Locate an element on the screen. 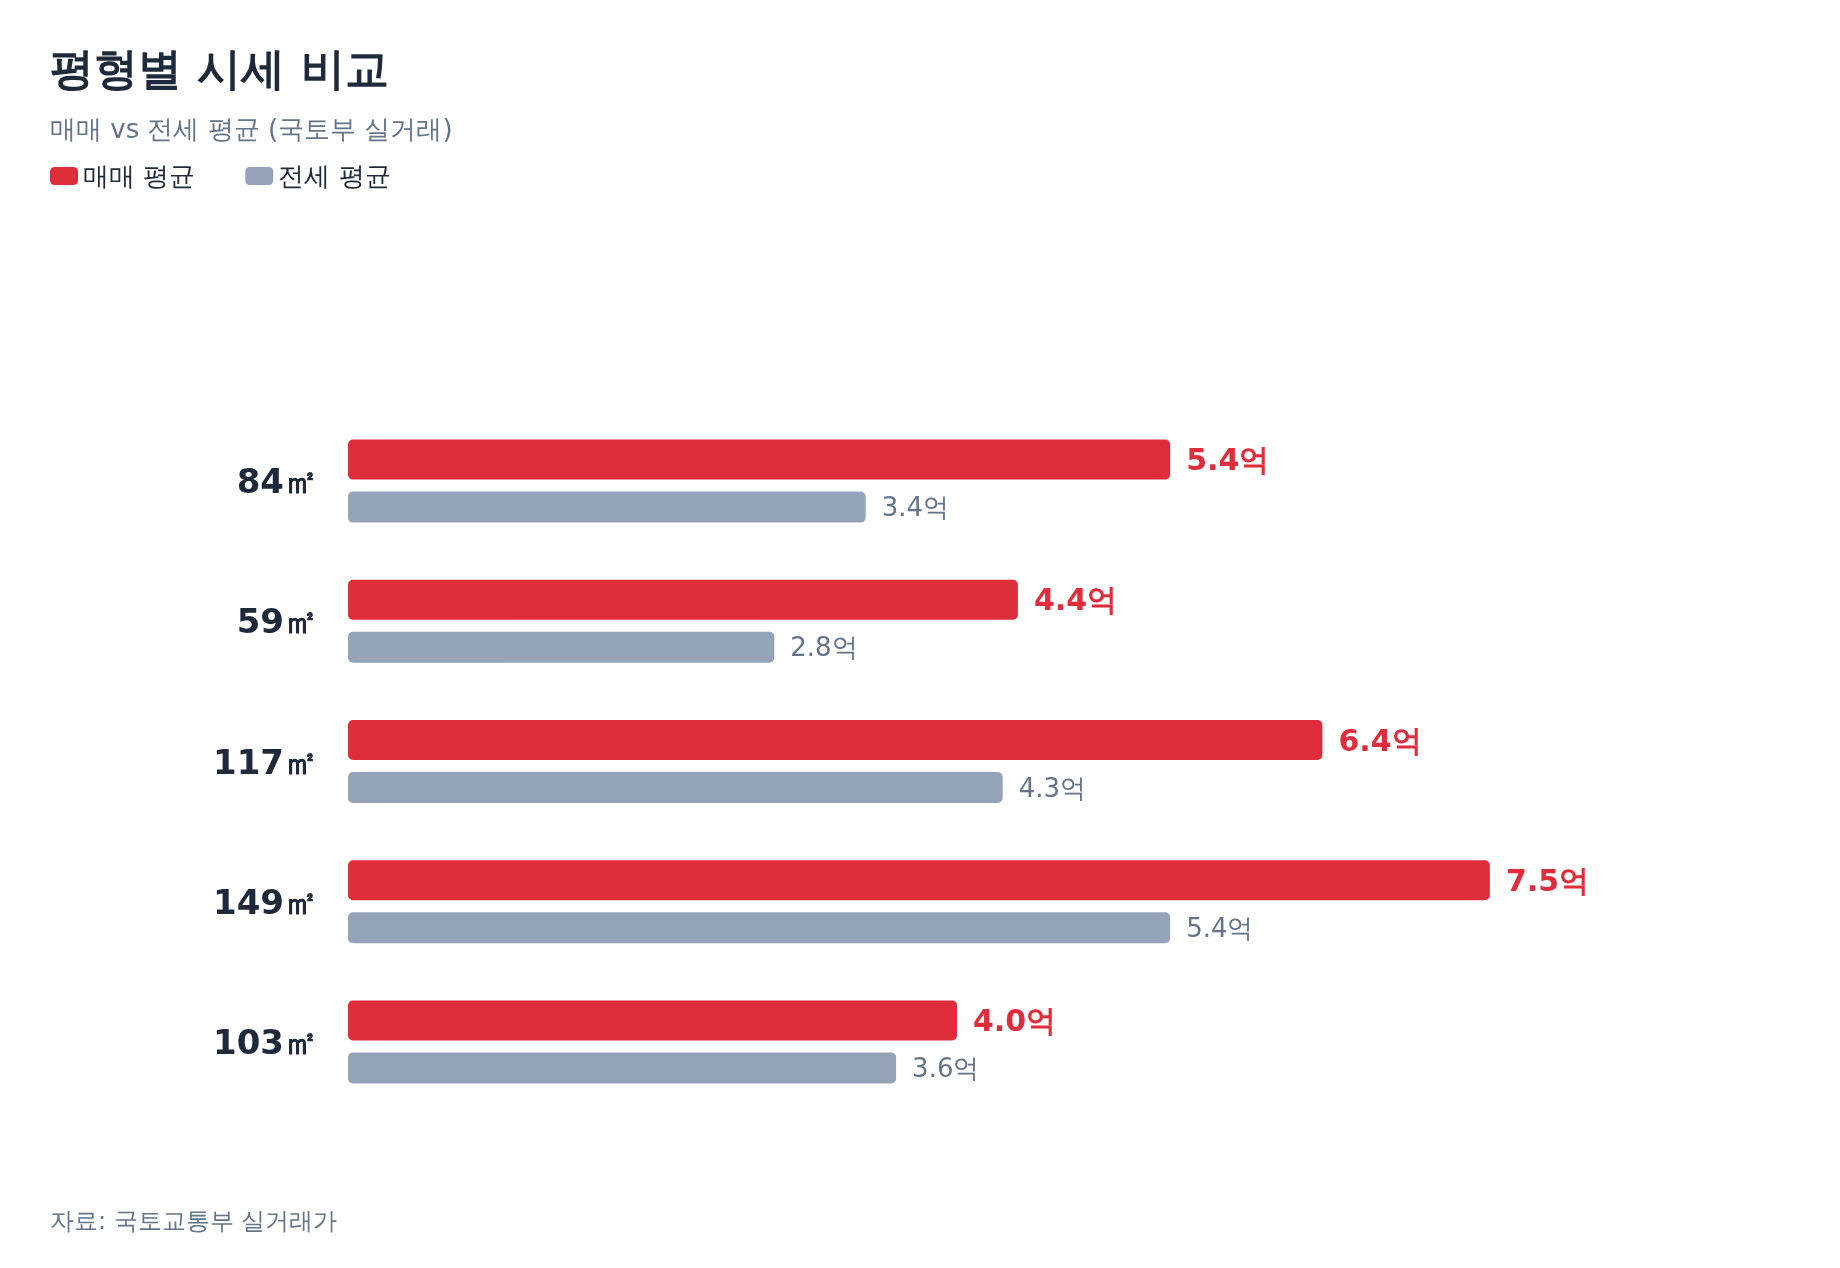 Image resolution: width=1840 pixels, height=1268 pixels. data-label: 3.4억 is located at coordinates (915, 507).